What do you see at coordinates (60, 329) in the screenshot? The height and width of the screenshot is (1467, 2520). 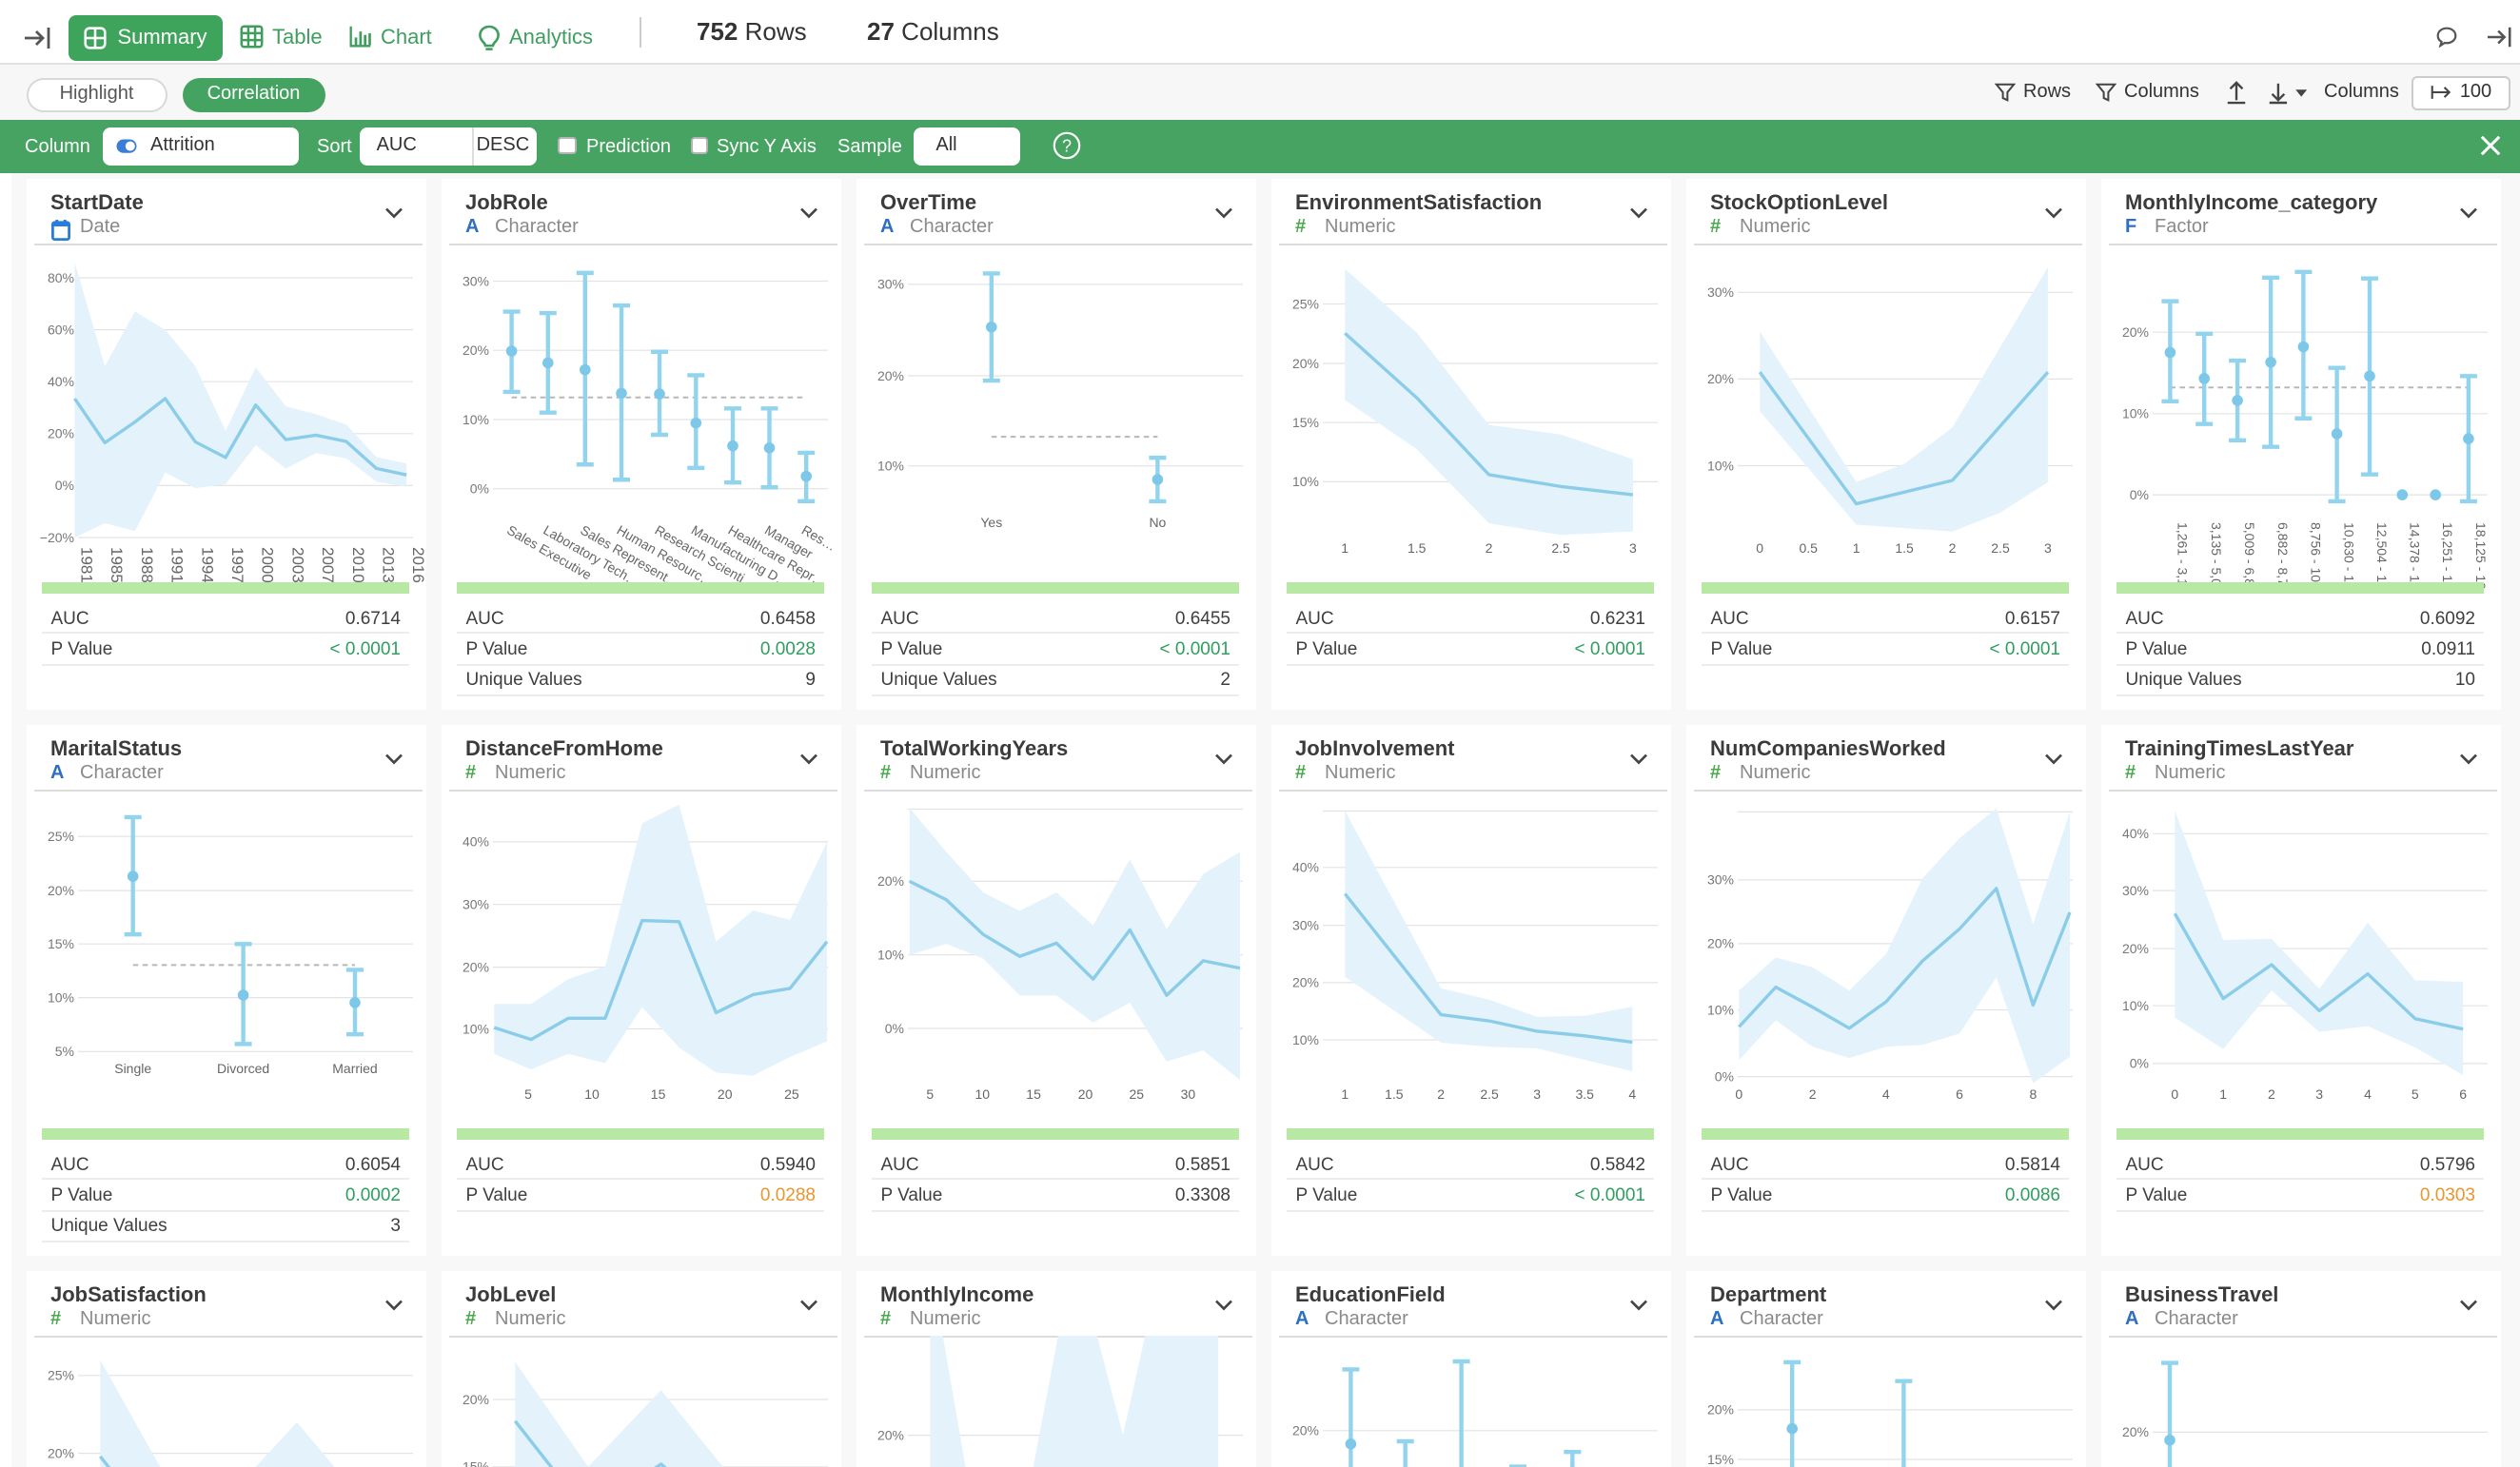 I see `svg-text: 60%` at bounding box center [60, 329].